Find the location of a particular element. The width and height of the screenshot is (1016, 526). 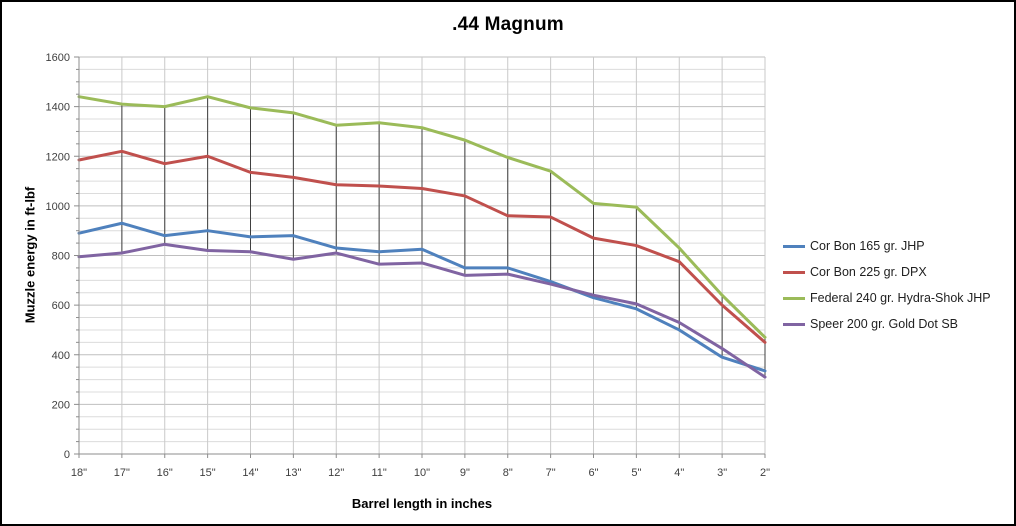

legend-item: Cor Bon 225 gr. DPX is located at coordinates (887, 272).